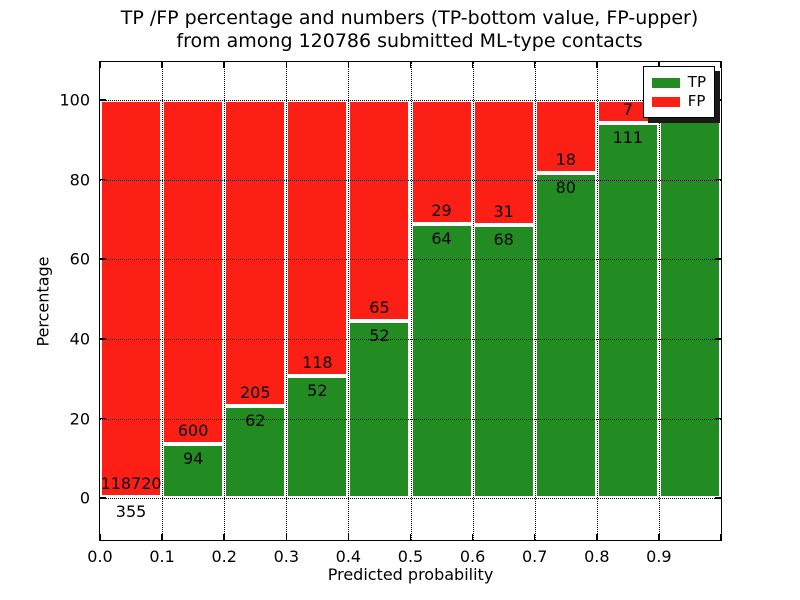  What do you see at coordinates (503, 211) in the screenshot?
I see `fp-count-label: 31` at bounding box center [503, 211].